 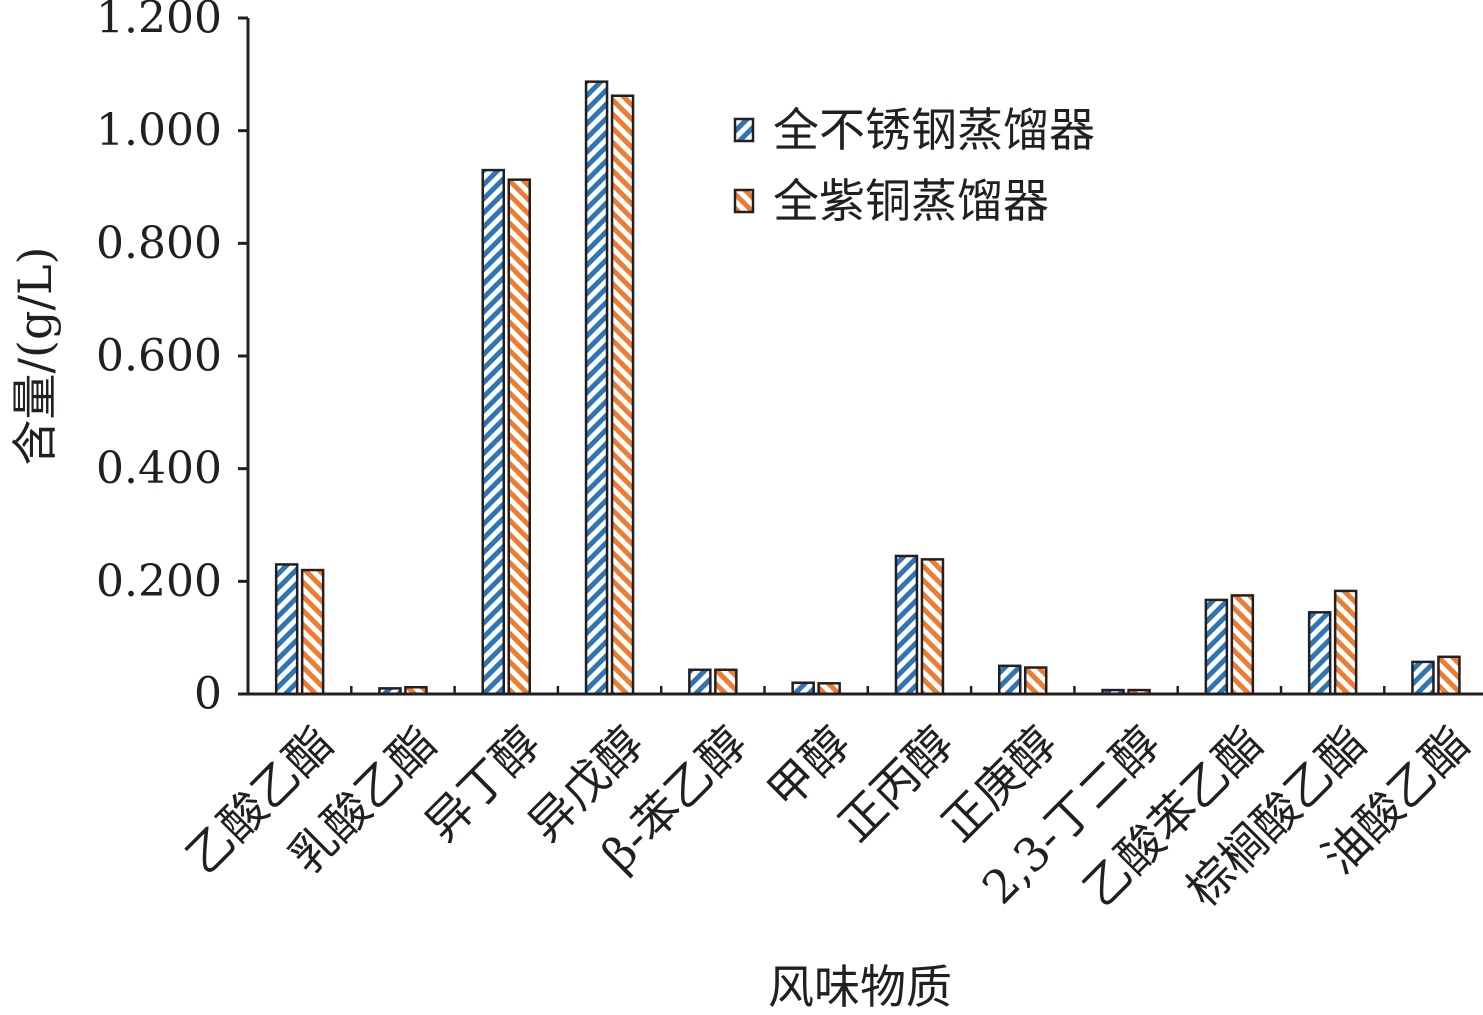 What do you see at coordinates (860, 987) in the screenshot?
I see `x-axis-title: 风味物质` at bounding box center [860, 987].